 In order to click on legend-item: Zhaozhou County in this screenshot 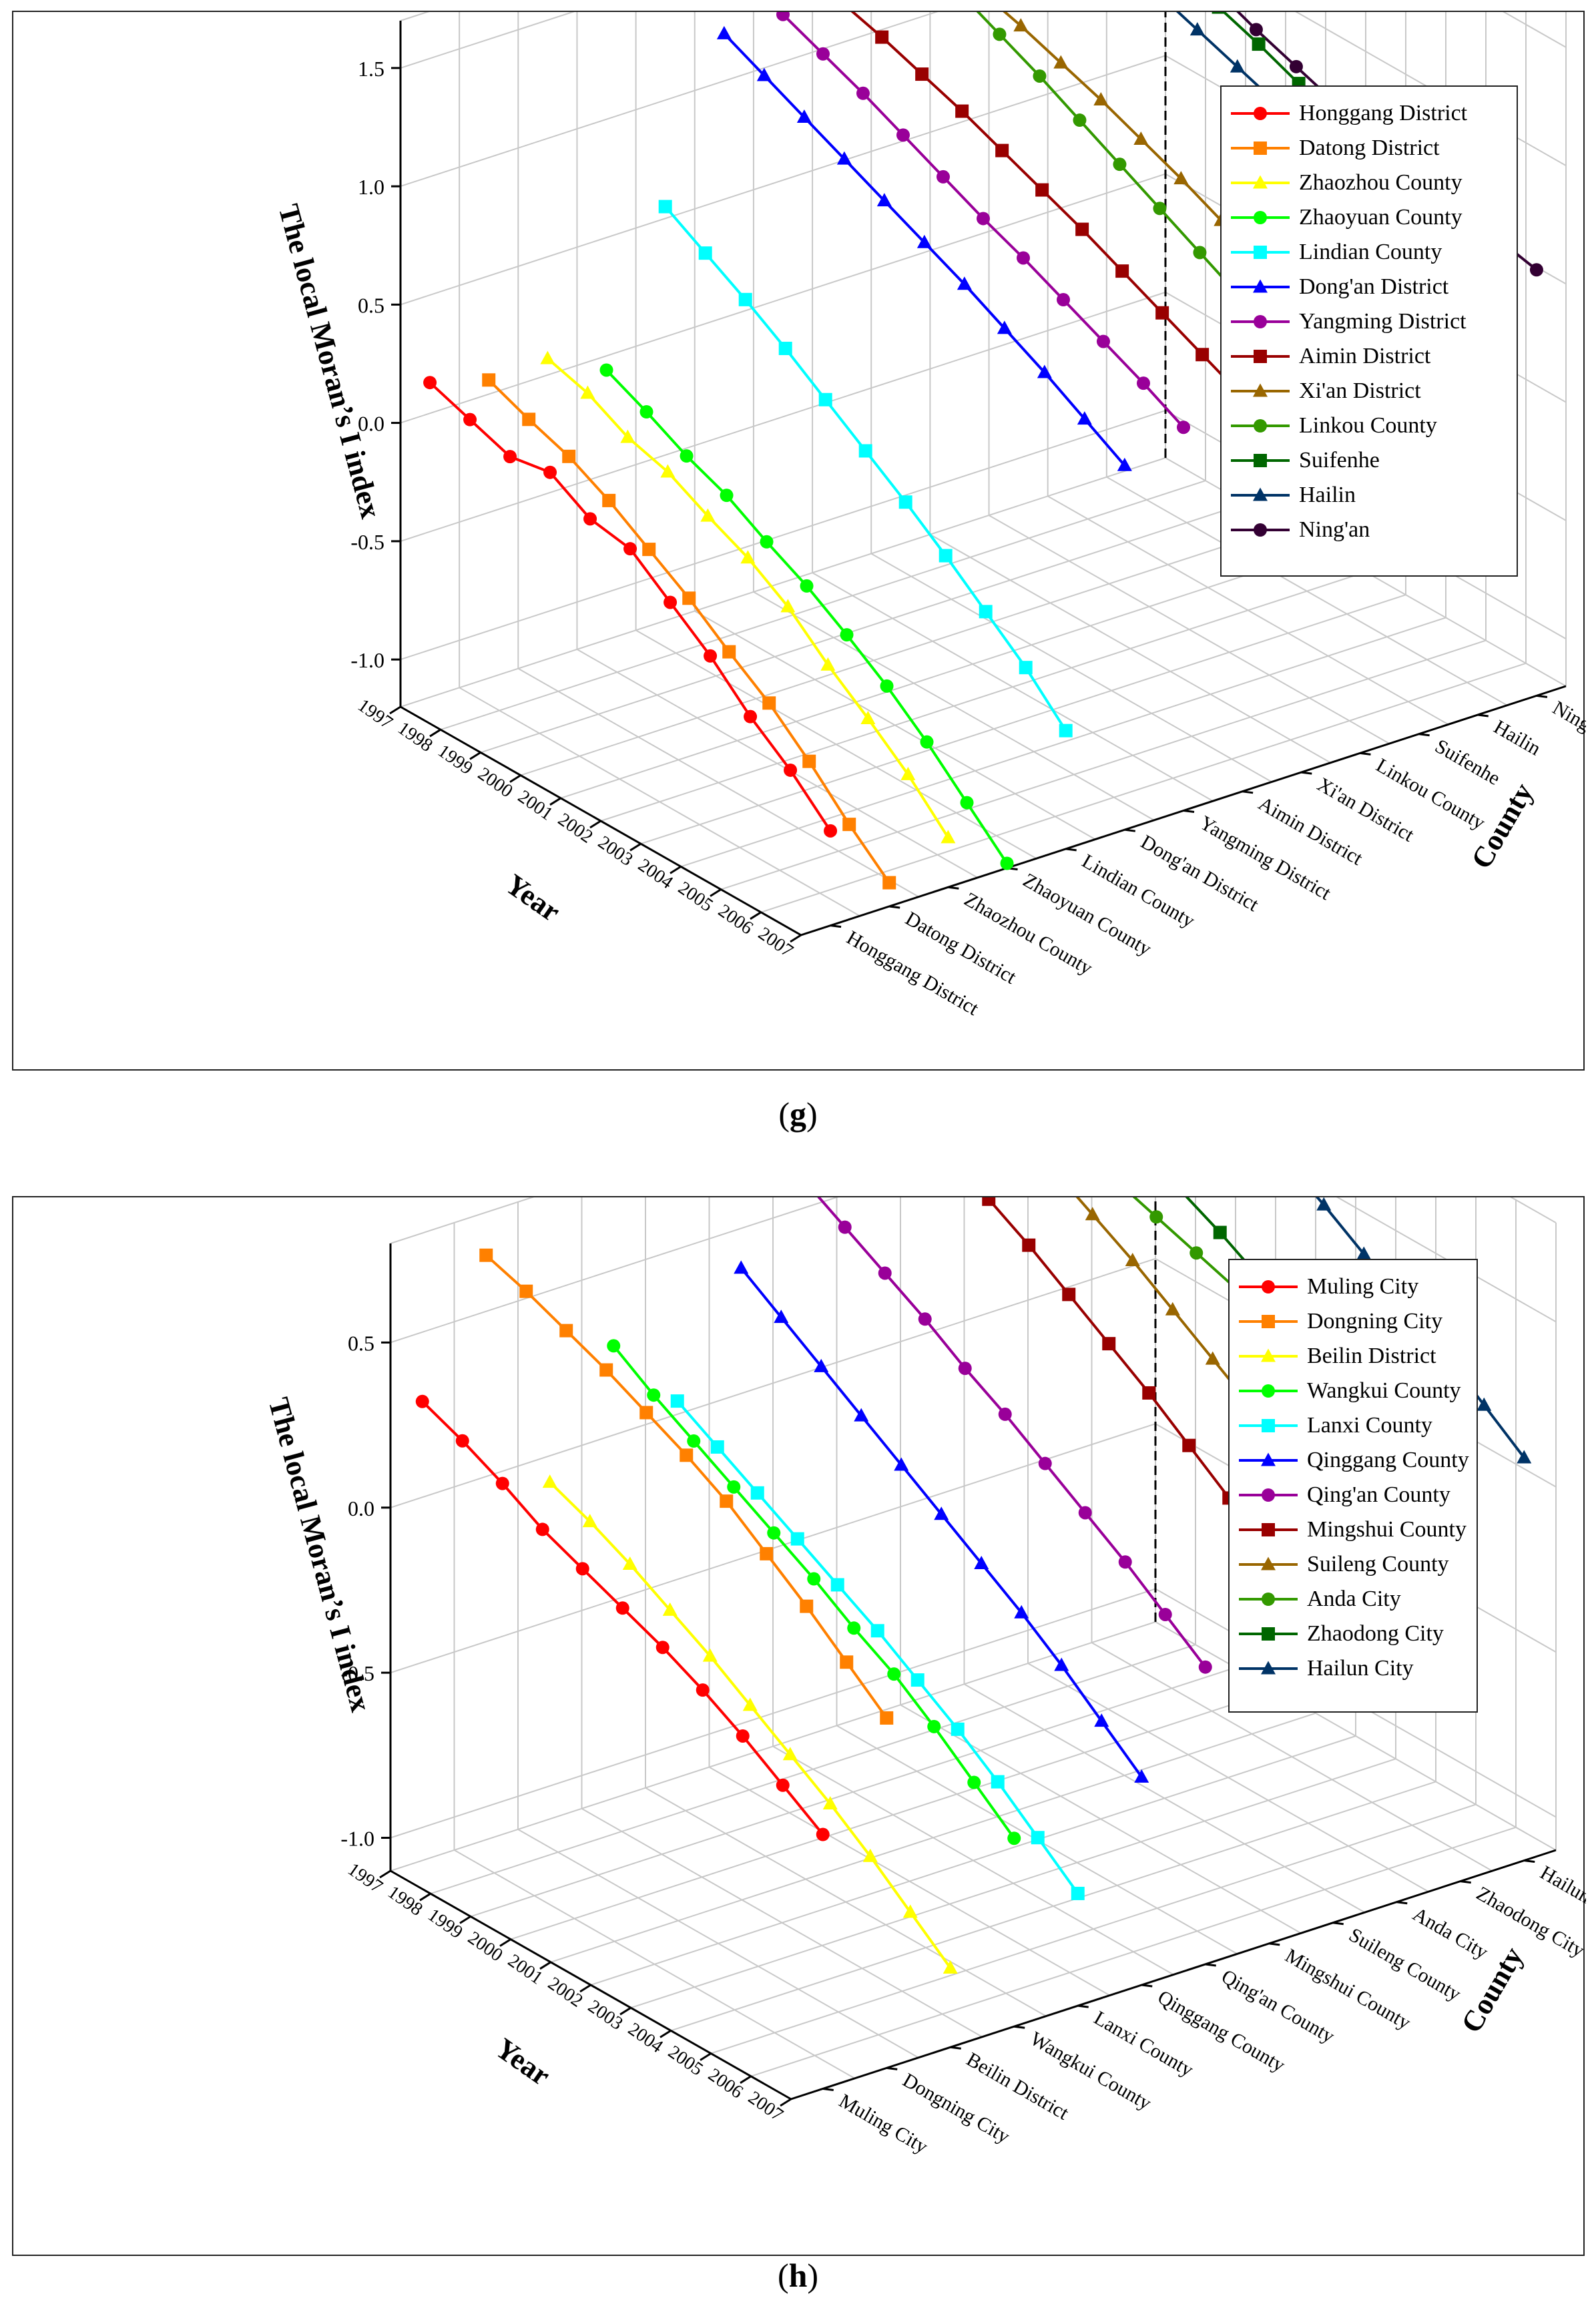, I will do `click(1369, 183)`.